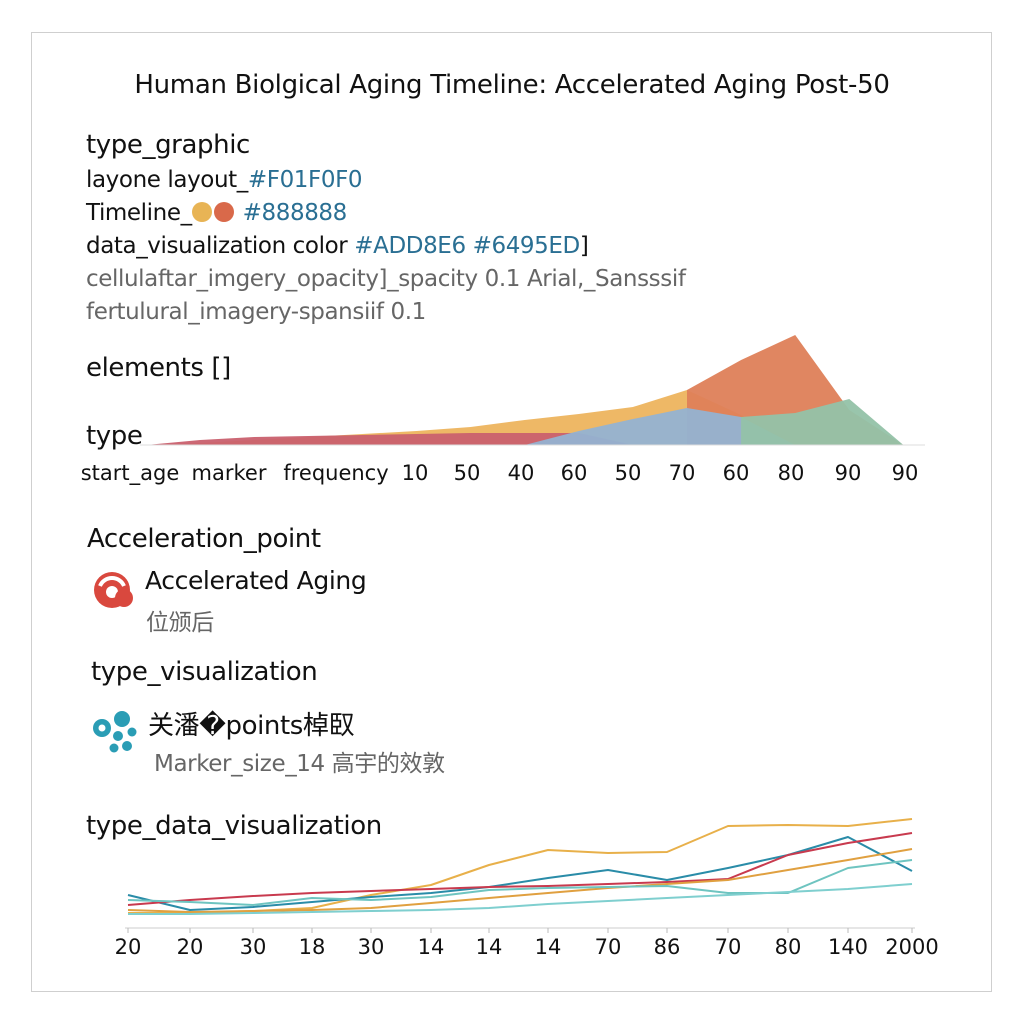  Describe the element at coordinates (788, 947) in the screenshot. I see `line-x-tick-label: 80` at that location.